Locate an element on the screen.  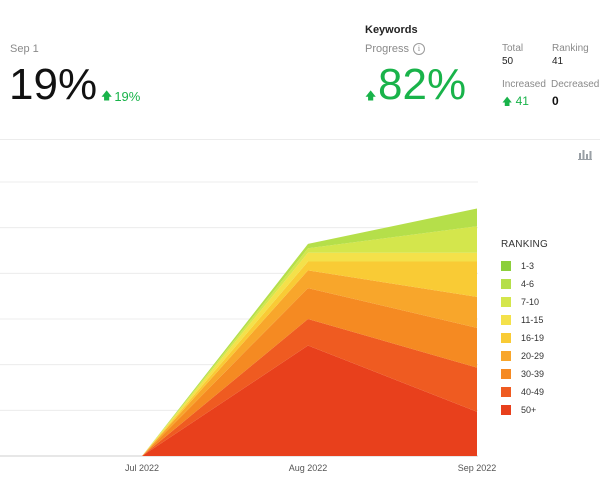
increased-stat: 🡅 41 is located at coordinates (515, 103).